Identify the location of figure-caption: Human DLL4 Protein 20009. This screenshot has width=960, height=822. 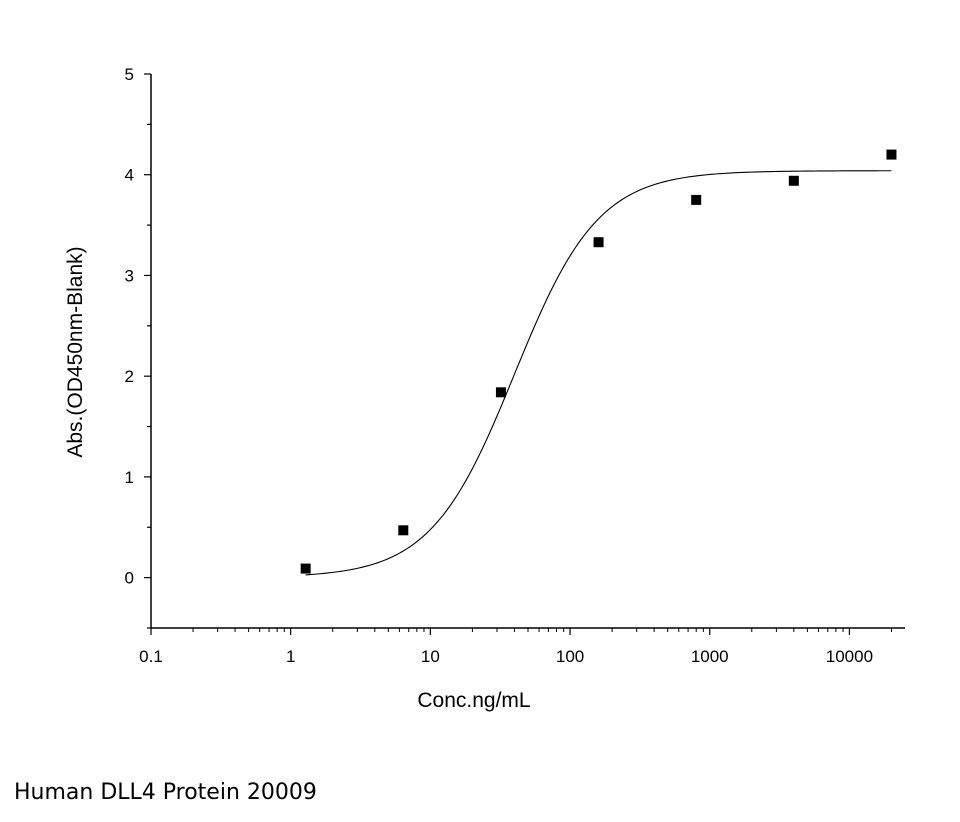
(165, 792).